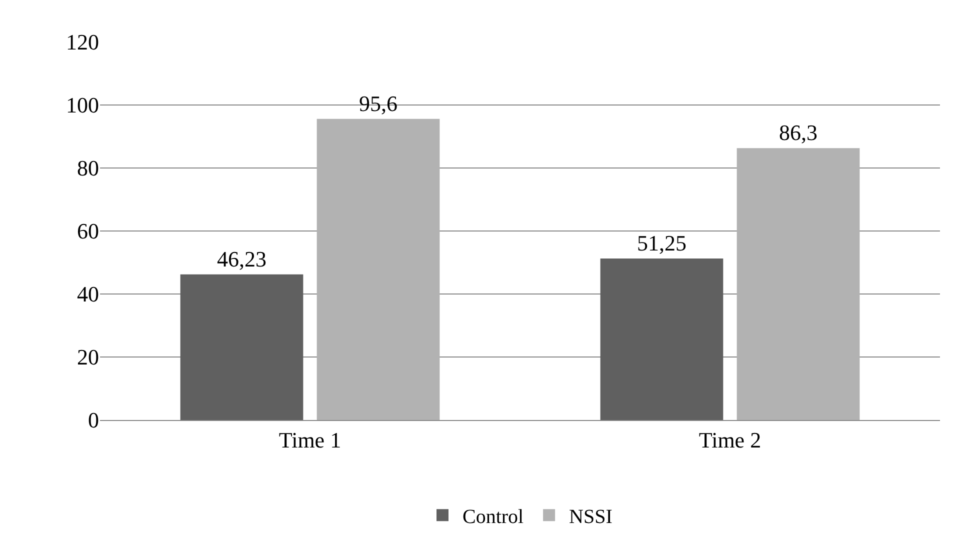  What do you see at coordinates (82, 42) in the screenshot?
I see `y-tick-label: 120` at bounding box center [82, 42].